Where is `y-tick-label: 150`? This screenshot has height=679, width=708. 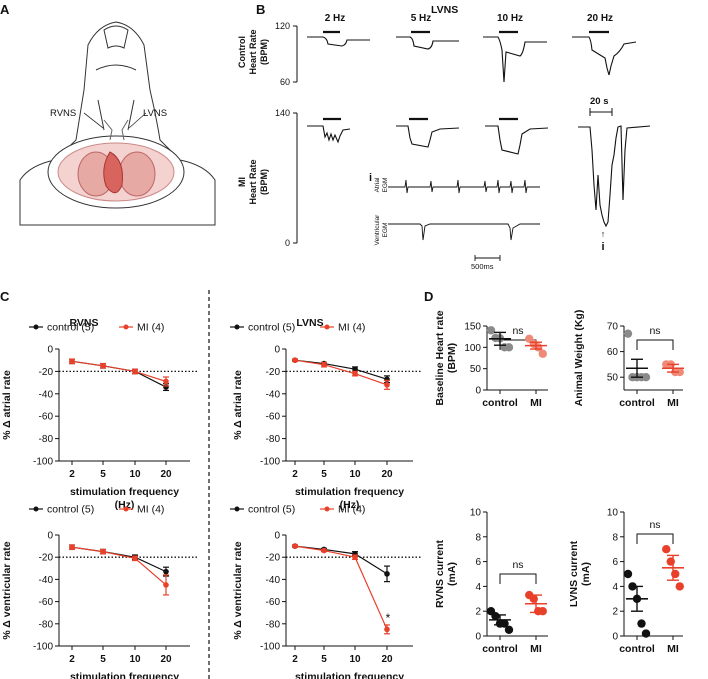
y-tick-label: 150 is located at coordinates (472, 327).